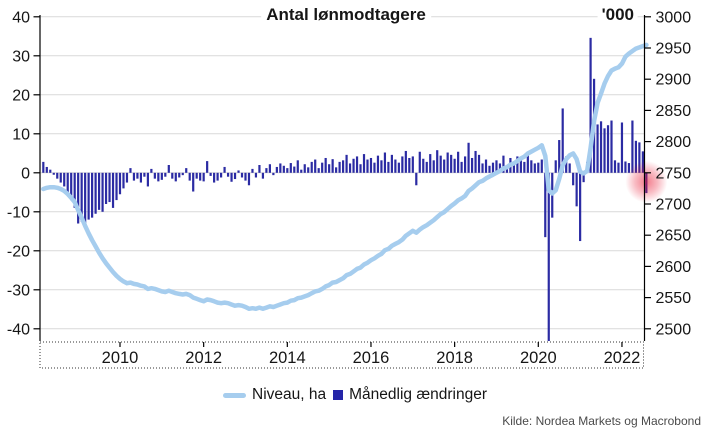 The height and width of the screenshot is (443, 710). I want to click on left-axis-label: -40, so click(18, 329).